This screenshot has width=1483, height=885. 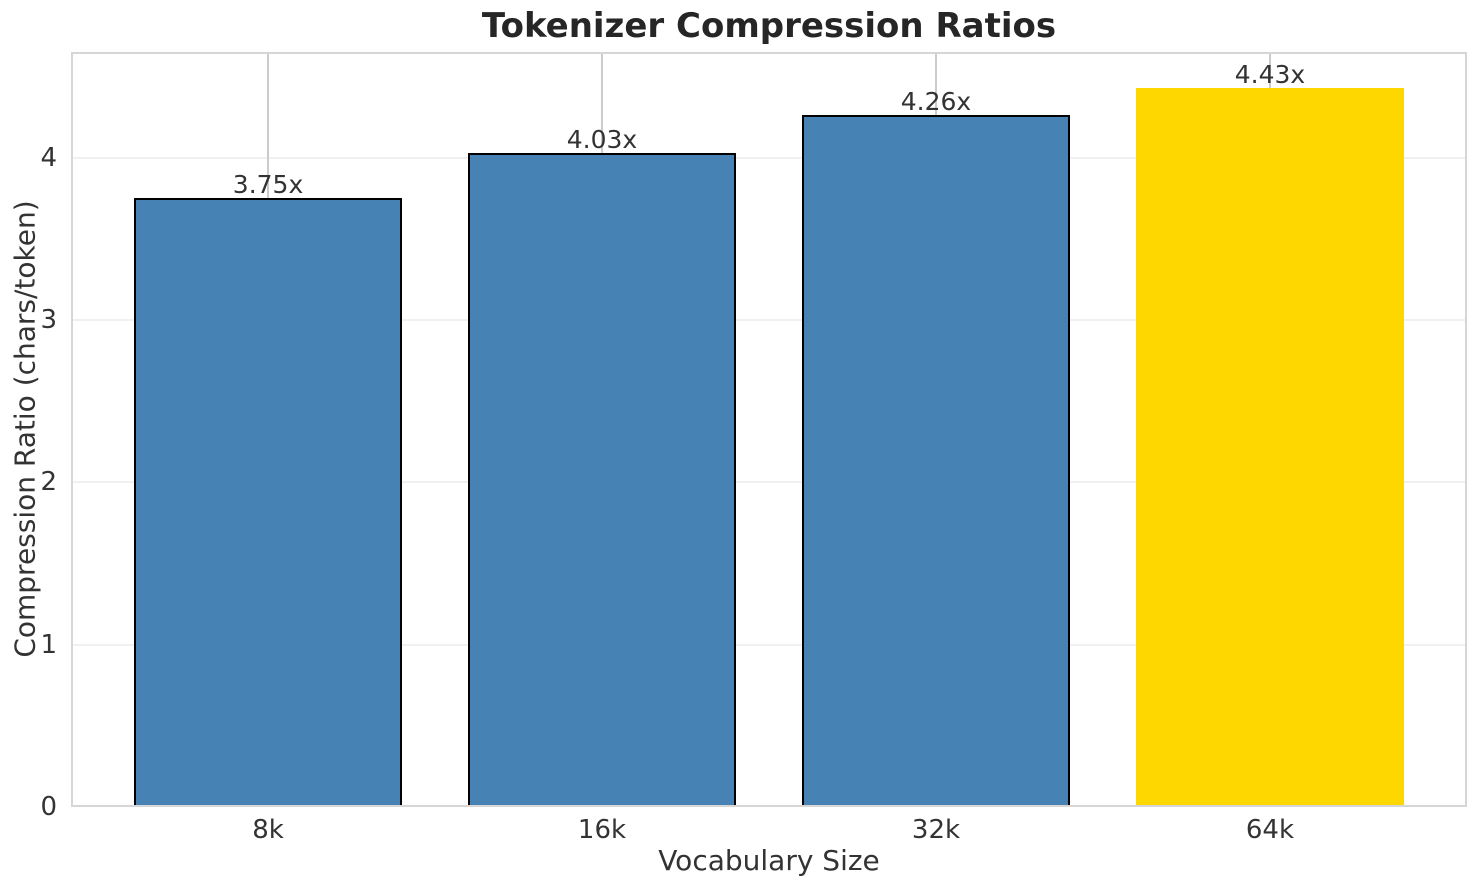 What do you see at coordinates (48, 319) in the screenshot?
I see `y-tick-label: 3` at bounding box center [48, 319].